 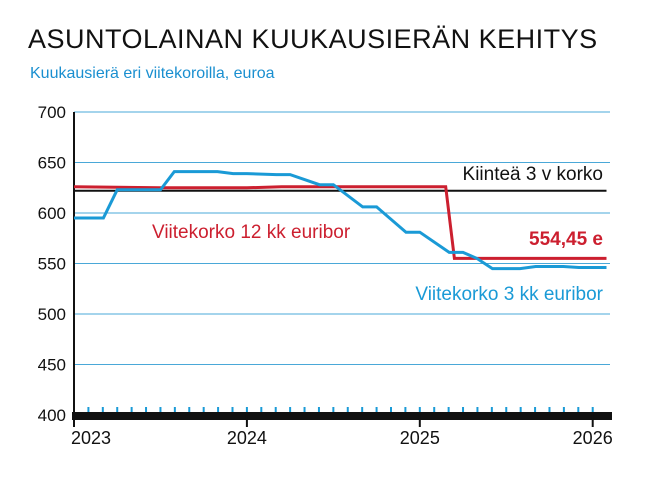 I want to click on annotation-fixed-rate: Kiinteä 3 v korko, so click(x=533, y=174).